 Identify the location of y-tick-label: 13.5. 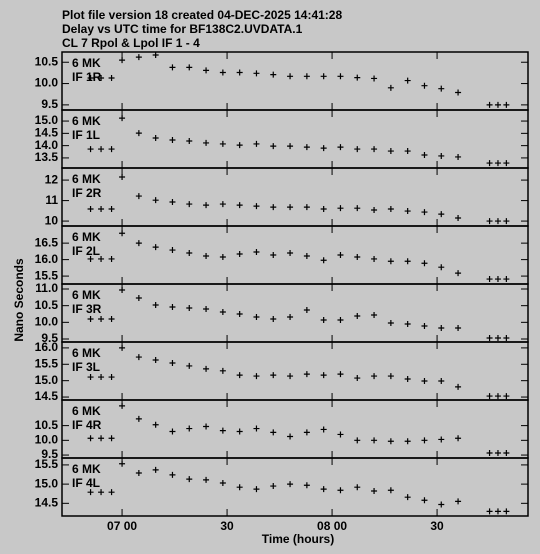
(47, 157).